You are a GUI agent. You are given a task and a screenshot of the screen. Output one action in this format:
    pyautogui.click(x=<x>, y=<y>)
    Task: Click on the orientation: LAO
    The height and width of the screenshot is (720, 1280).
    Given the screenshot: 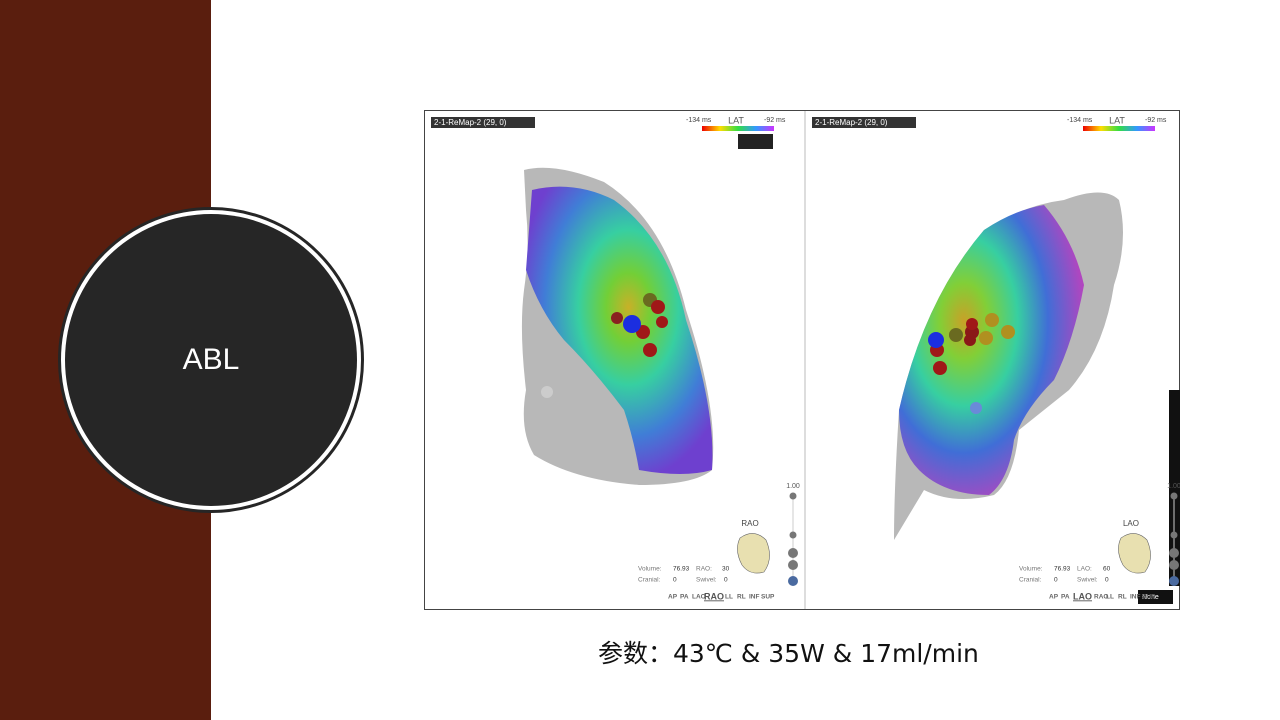 What is the action you would take?
    pyautogui.click(x=1131, y=523)
    